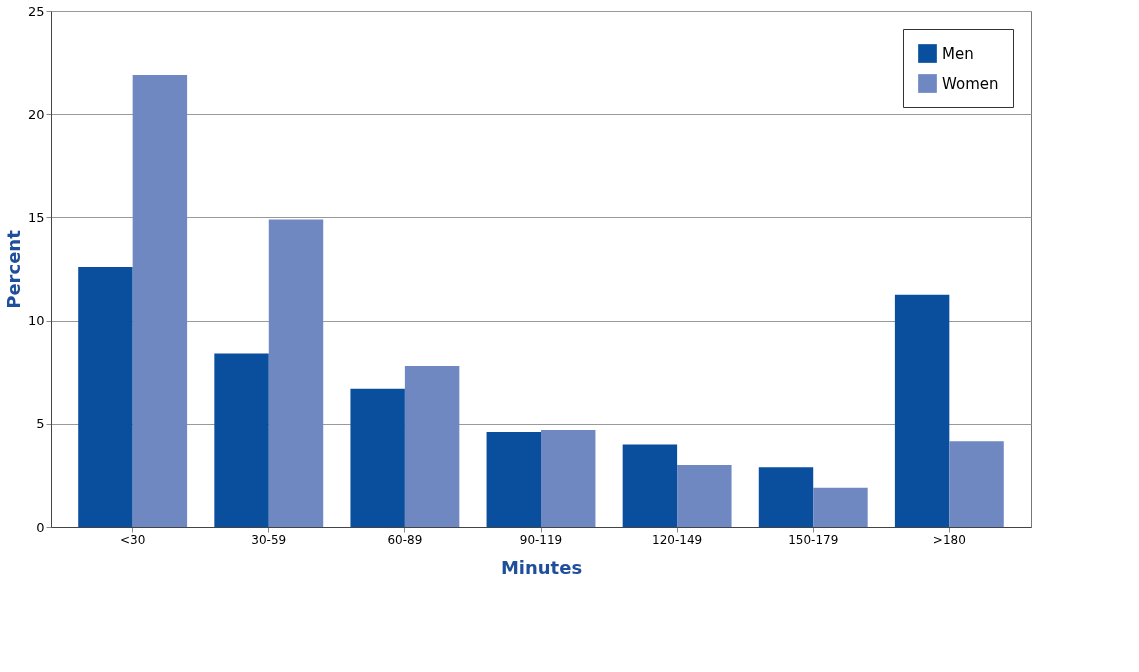 The image size is (1139, 672). What do you see at coordinates (40, 424) in the screenshot?
I see `y-tick-label: 5` at bounding box center [40, 424].